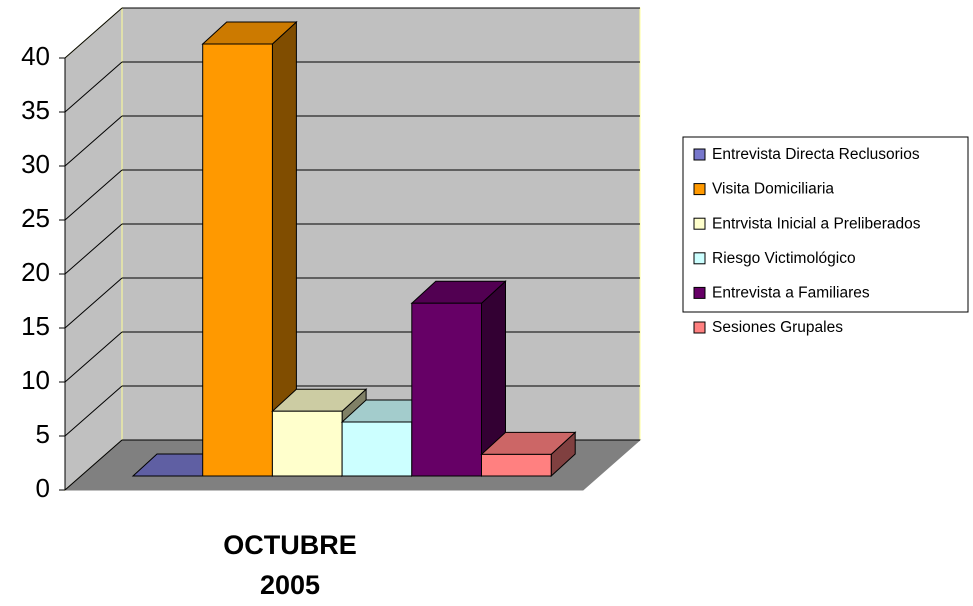  Describe the element at coordinates (816, 154) in the screenshot. I see `legend-label: Entrevista Directa Reclusorios` at that location.